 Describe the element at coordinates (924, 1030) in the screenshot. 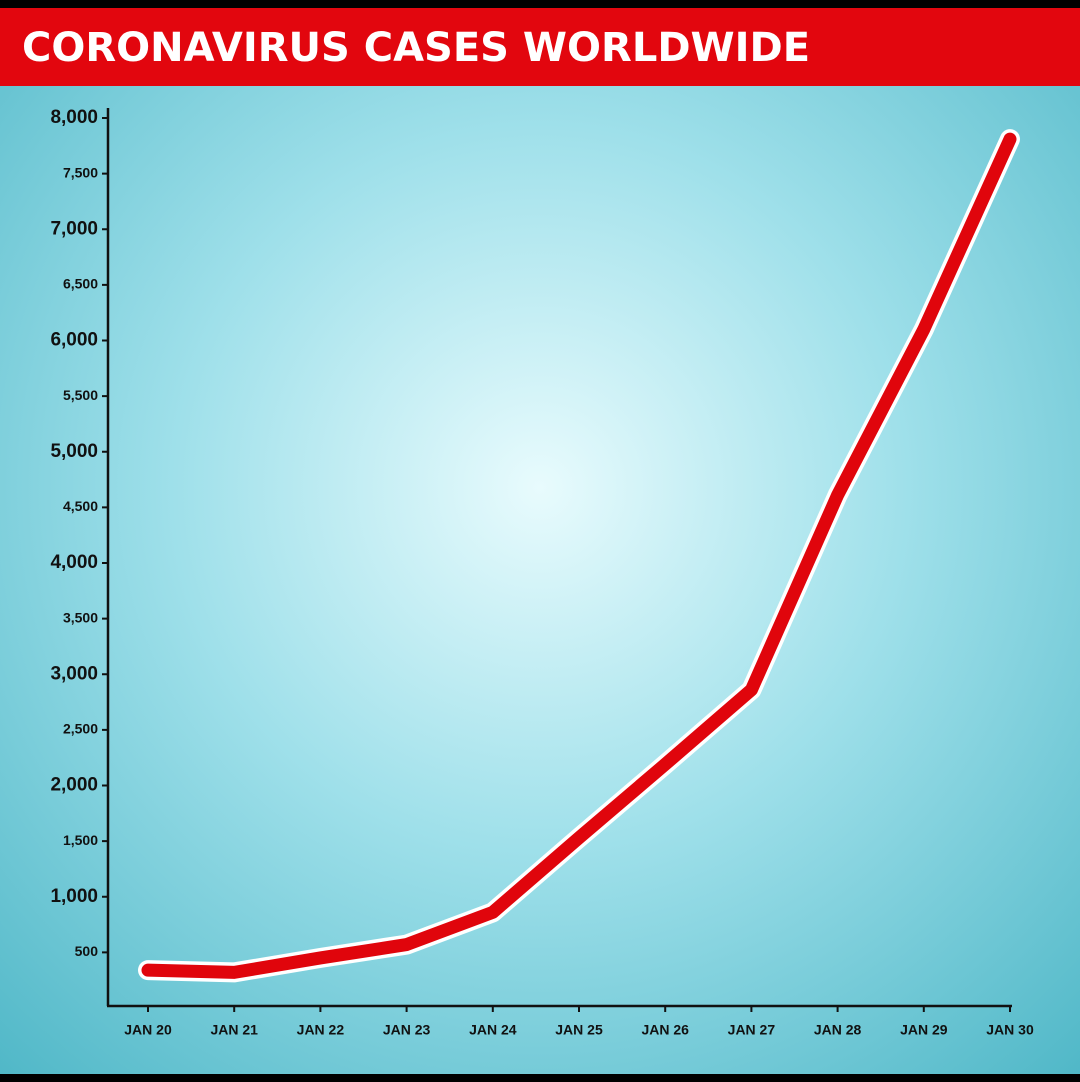

I see `x-tick-label: JAN 29` at that location.